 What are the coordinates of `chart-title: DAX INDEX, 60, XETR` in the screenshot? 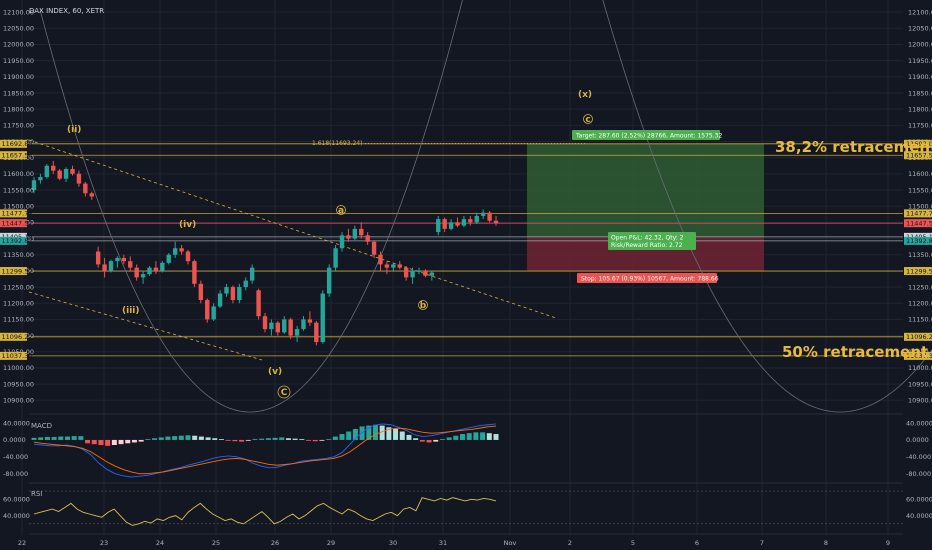 It's located at (66, 11).